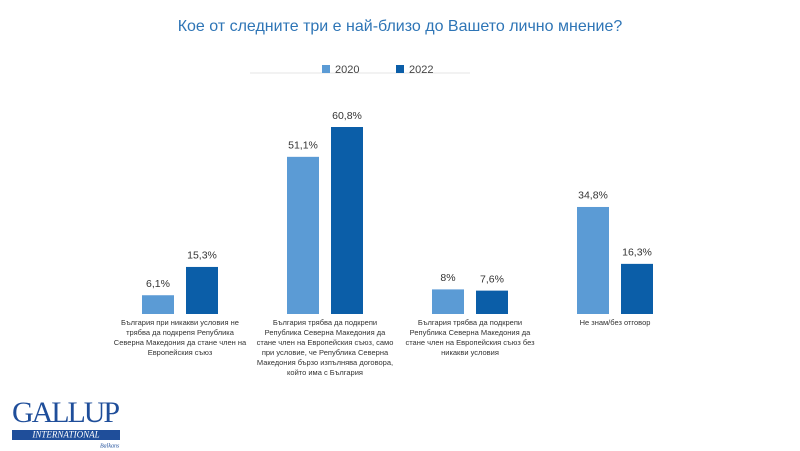 The image size is (800, 451). What do you see at coordinates (447, 278) in the screenshot?
I see `value-label: 8%` at bounding box center [447, 278].